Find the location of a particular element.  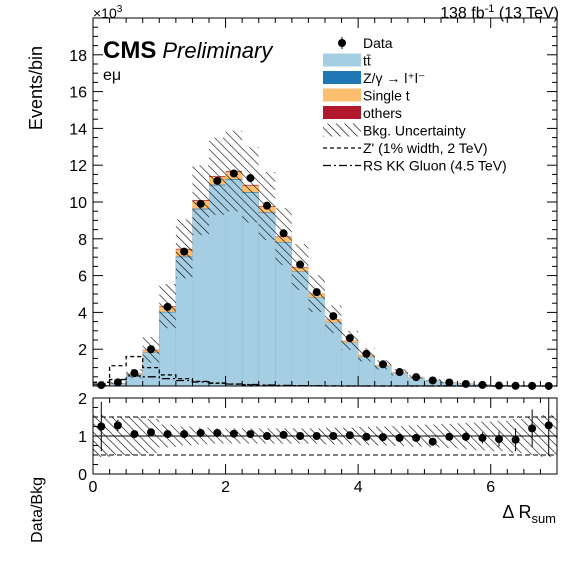

legend-hatch-swatch is located at coordinates (342, 130).